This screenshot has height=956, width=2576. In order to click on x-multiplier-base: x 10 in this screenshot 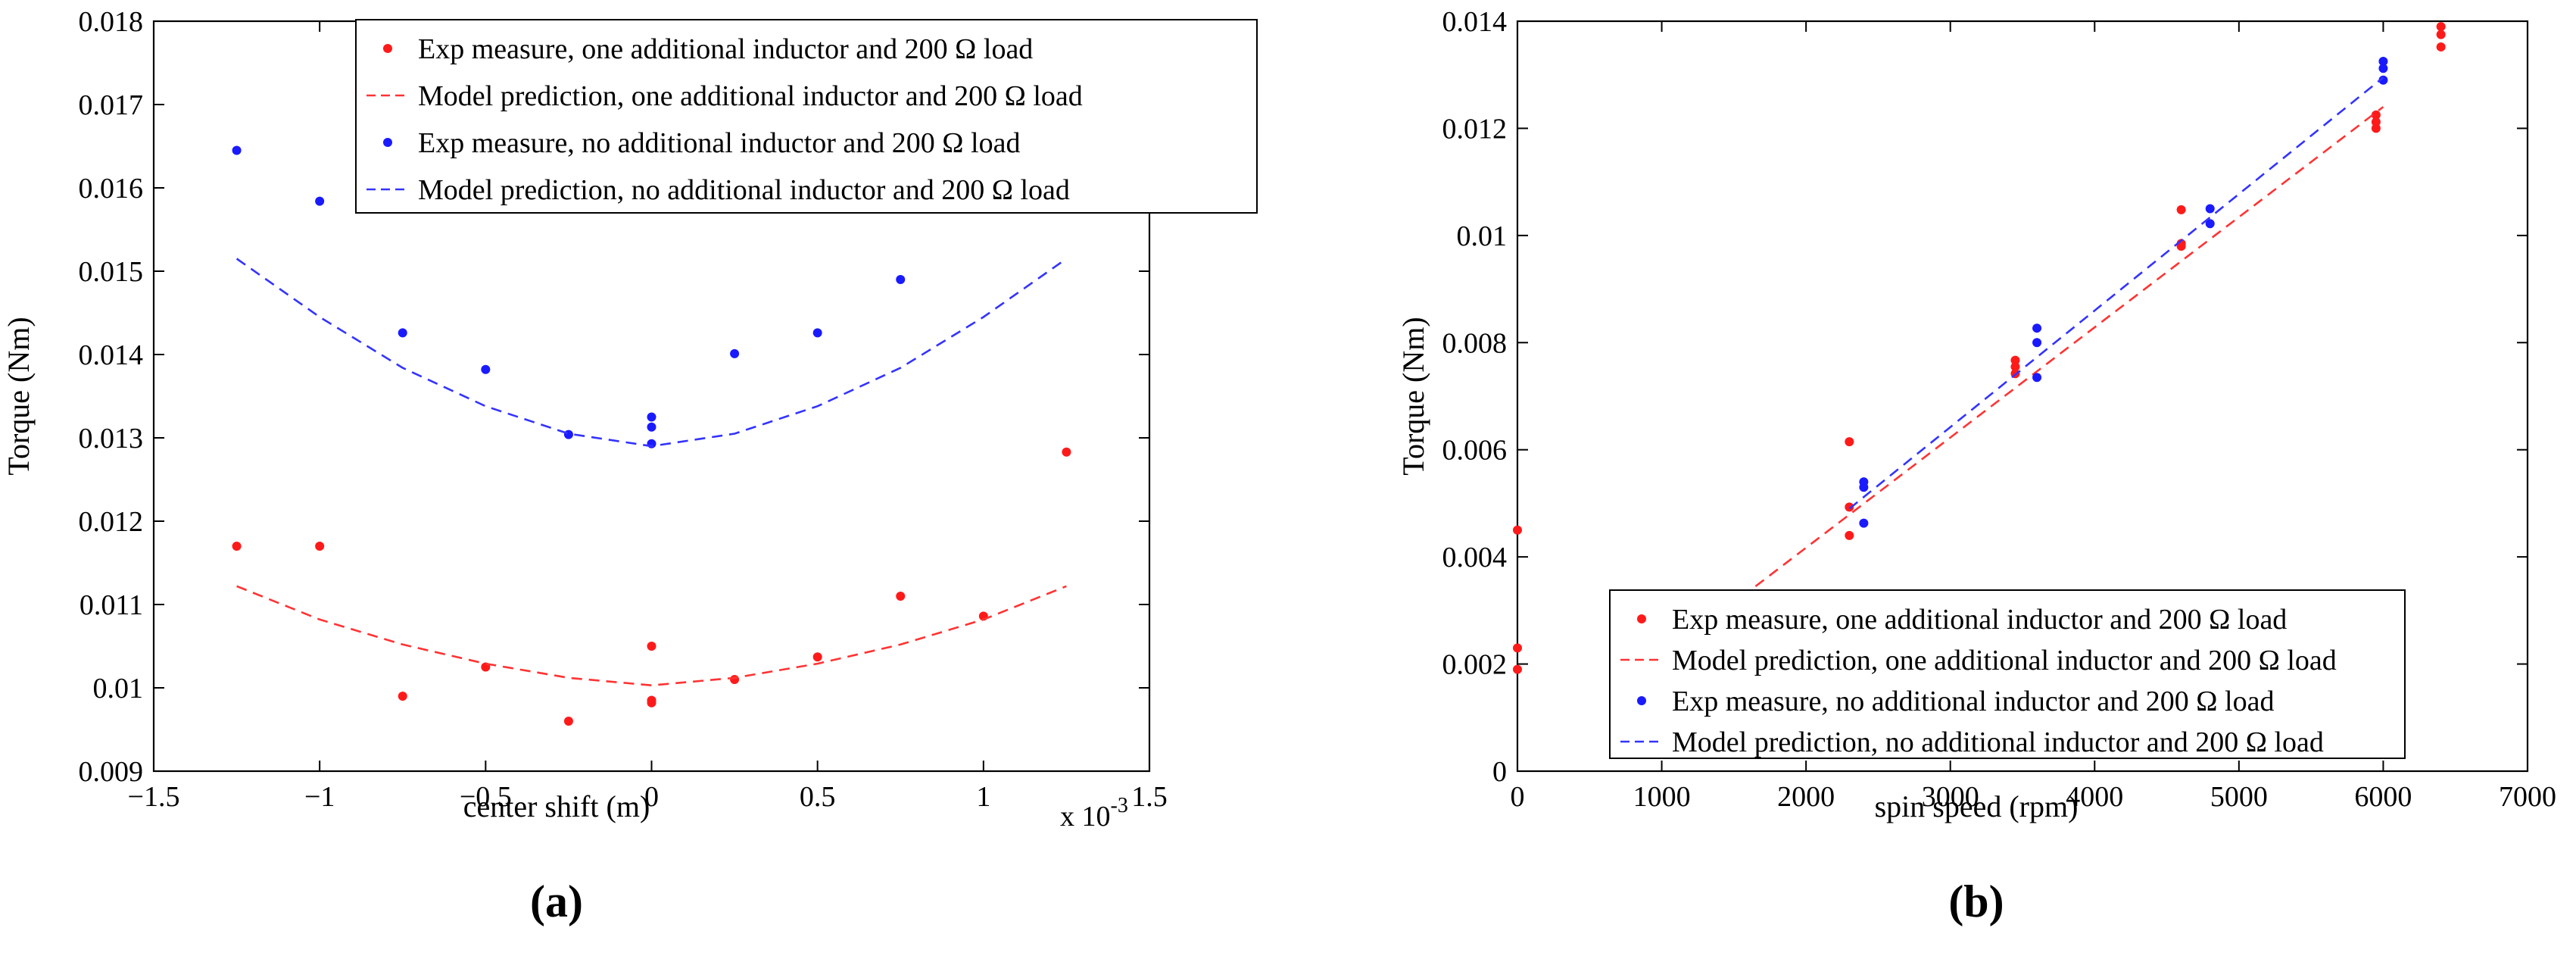, I will do `click(1085, 817)`.